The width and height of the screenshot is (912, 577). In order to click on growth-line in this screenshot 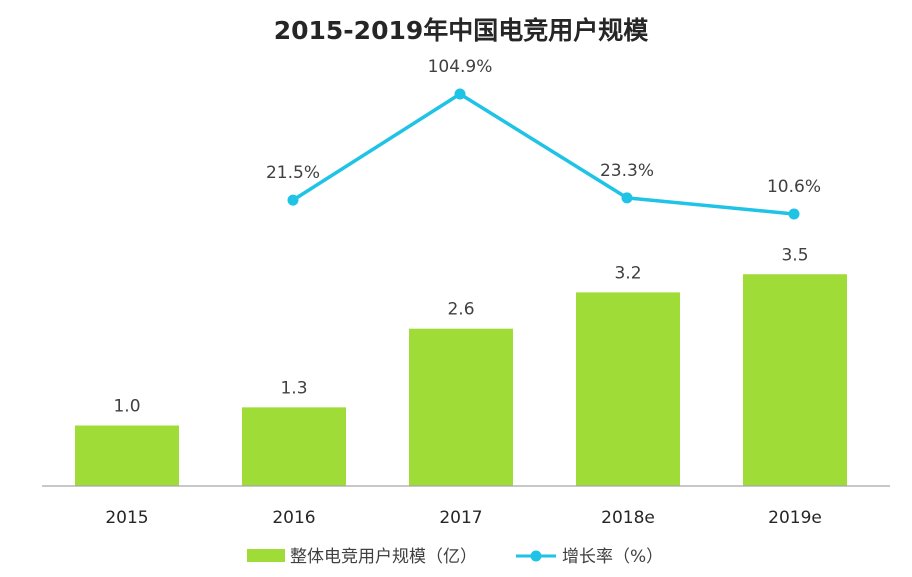, I will do `click(543, 154)`.